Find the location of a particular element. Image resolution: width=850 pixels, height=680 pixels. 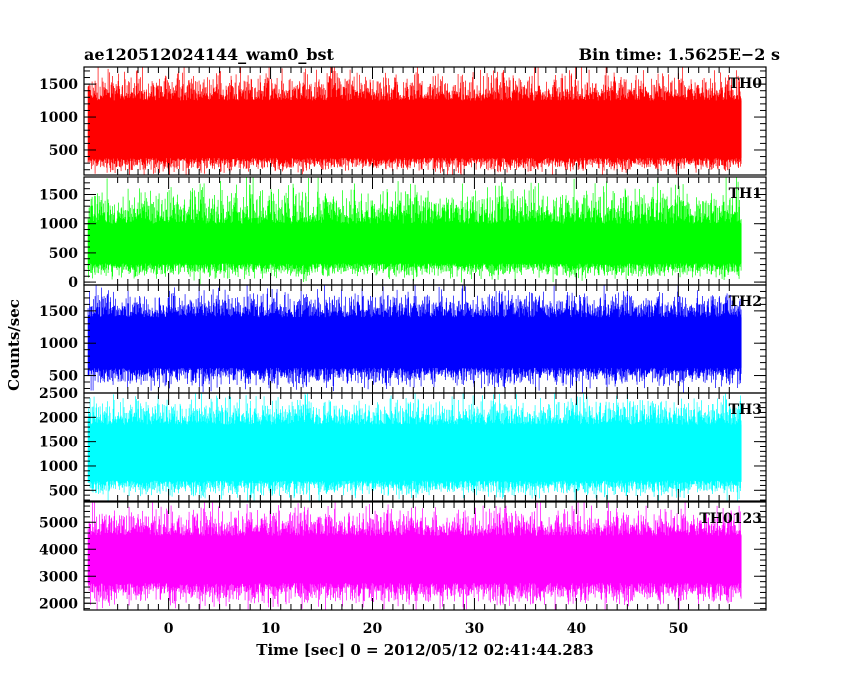

x-tick-label: 40 is located at coordinates (577, 629).